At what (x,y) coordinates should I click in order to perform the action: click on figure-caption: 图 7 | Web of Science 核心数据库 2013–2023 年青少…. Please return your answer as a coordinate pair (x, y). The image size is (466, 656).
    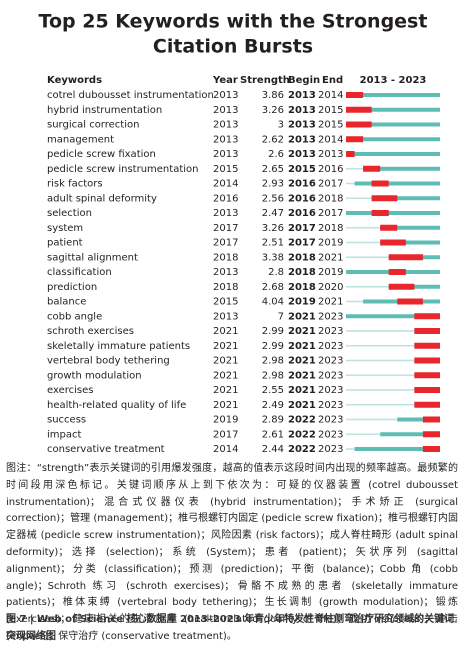
    Looking at the image, I should click on (230, 628).